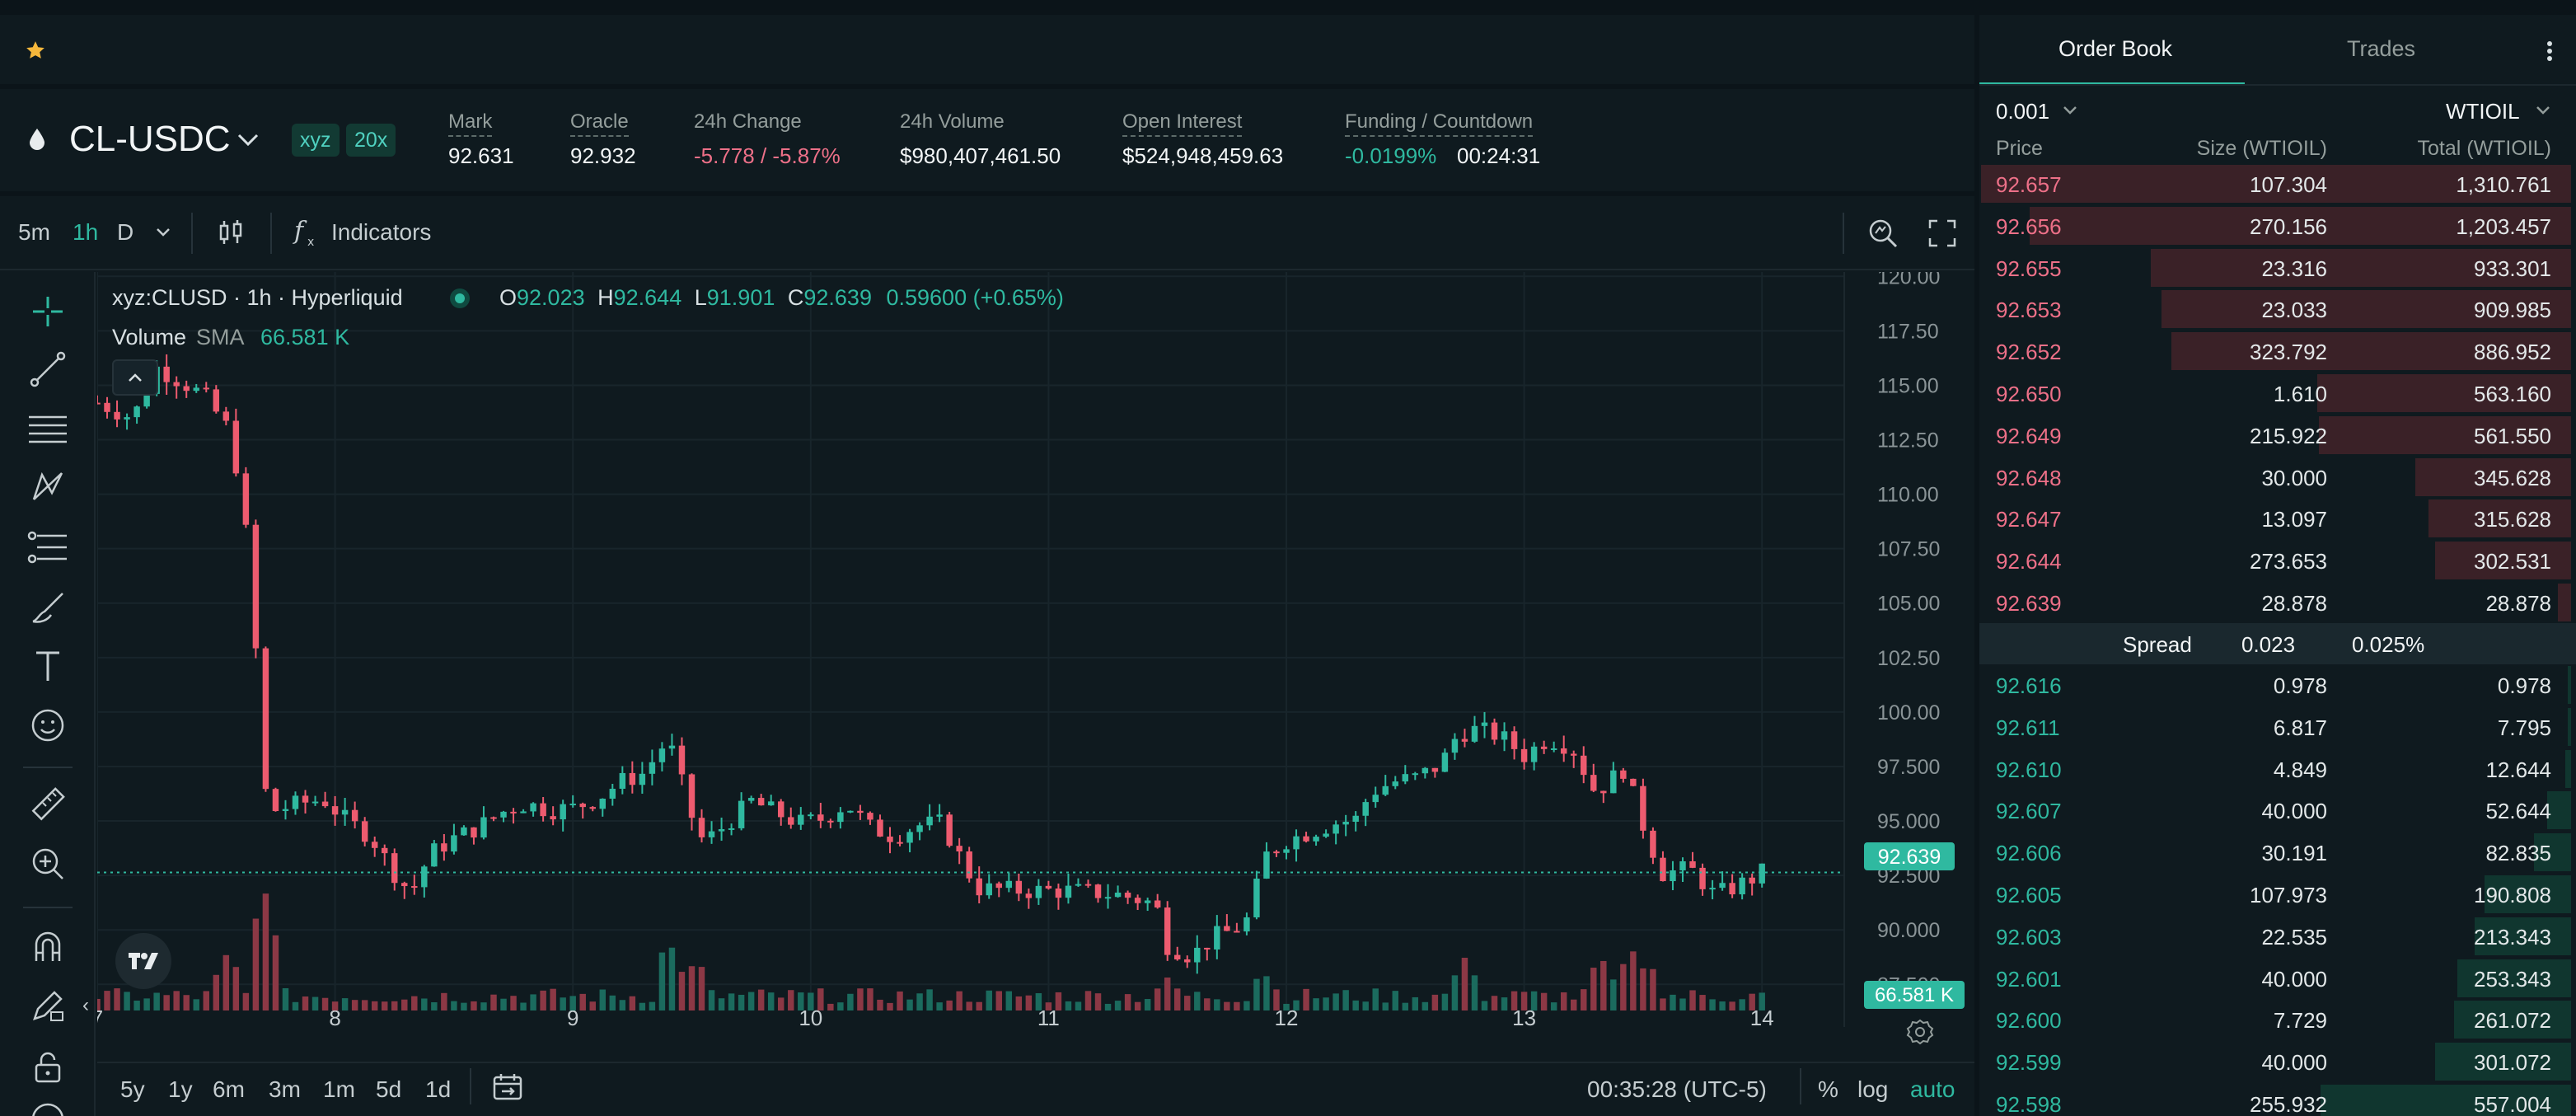 The width and height of the screenshot is (2576, 1116). Describe the element at coordinates (2274, 351) in the screenshot. I see `ask-row: 92.652 323.792 886.952` at that location.